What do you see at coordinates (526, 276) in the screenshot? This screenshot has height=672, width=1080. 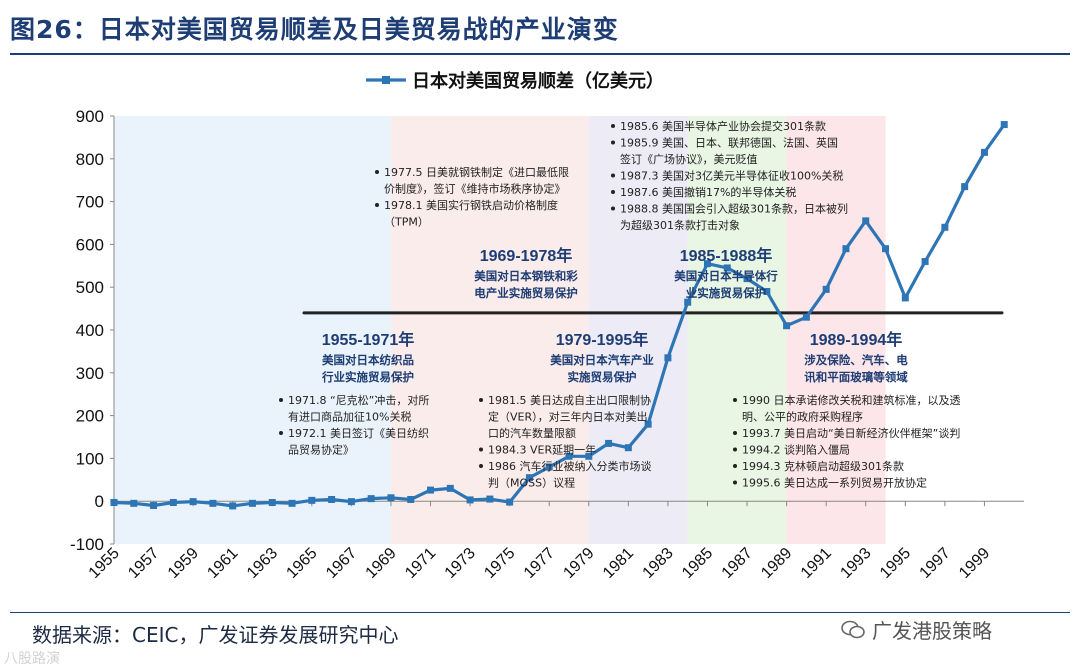 I see `period-subtitle: 美国对日本钢铁和彩` at bounding box center [526, 276].